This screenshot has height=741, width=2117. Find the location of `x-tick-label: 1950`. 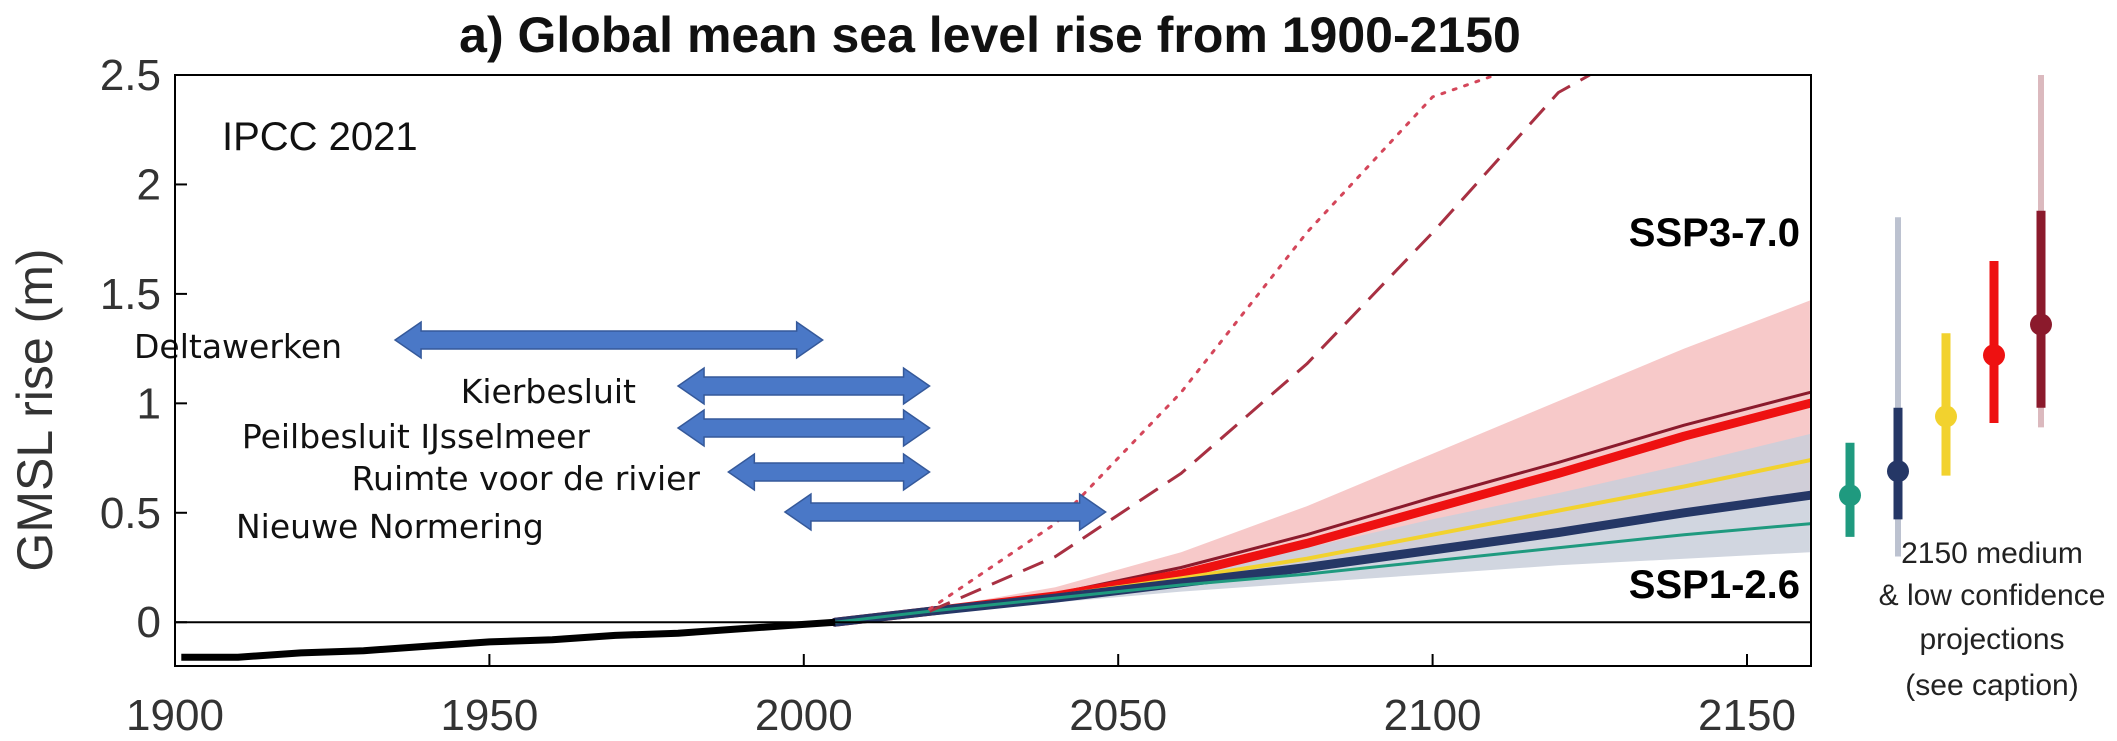

x-tick-label: 1950 is located at coordinates (489, 715).